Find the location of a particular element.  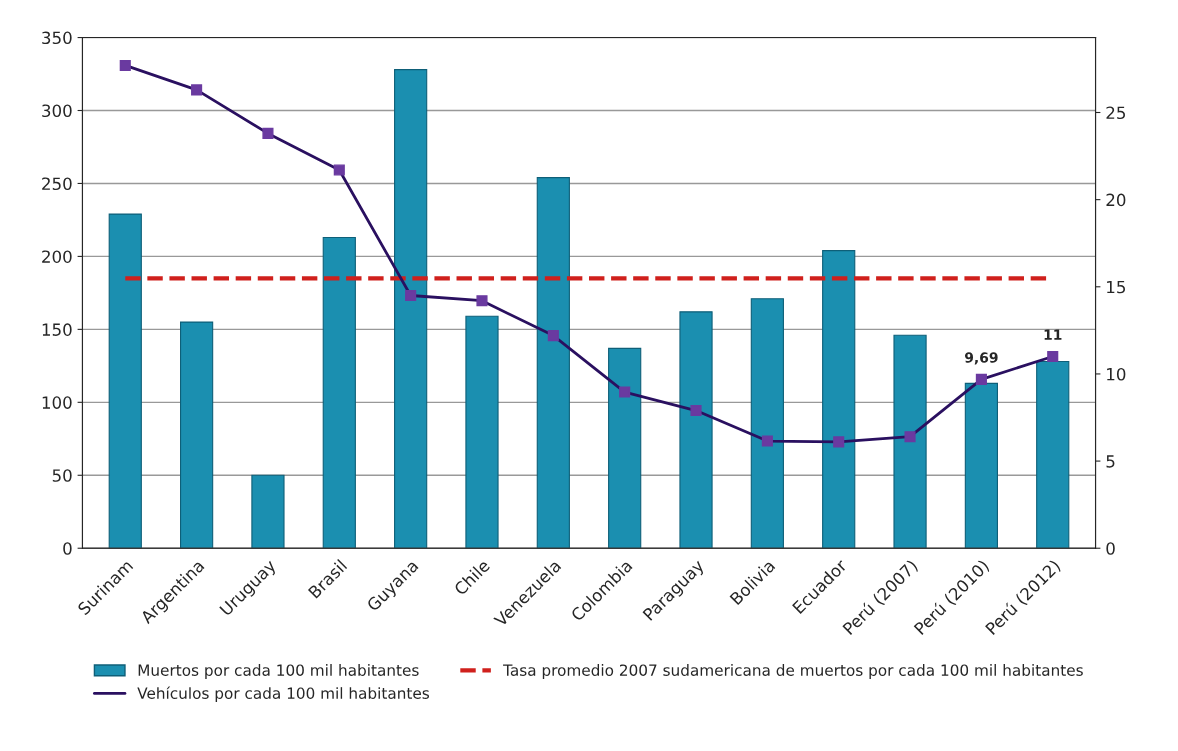

y2-tick-label: 10 is located at coordinates (1116, 374).